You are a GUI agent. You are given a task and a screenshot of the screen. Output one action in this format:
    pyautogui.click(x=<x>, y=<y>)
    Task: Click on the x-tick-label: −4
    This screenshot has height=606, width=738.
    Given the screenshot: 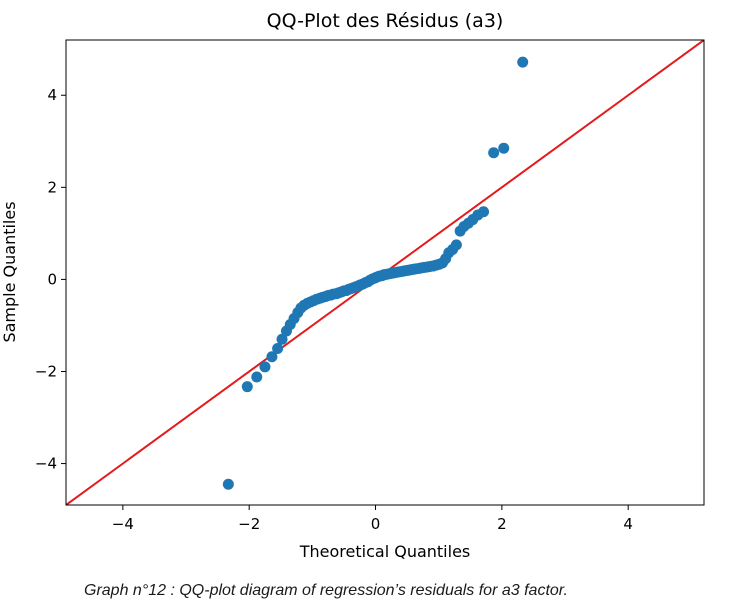 What is the action you would take?
    pyautogui.click(x=123, y=524)
    